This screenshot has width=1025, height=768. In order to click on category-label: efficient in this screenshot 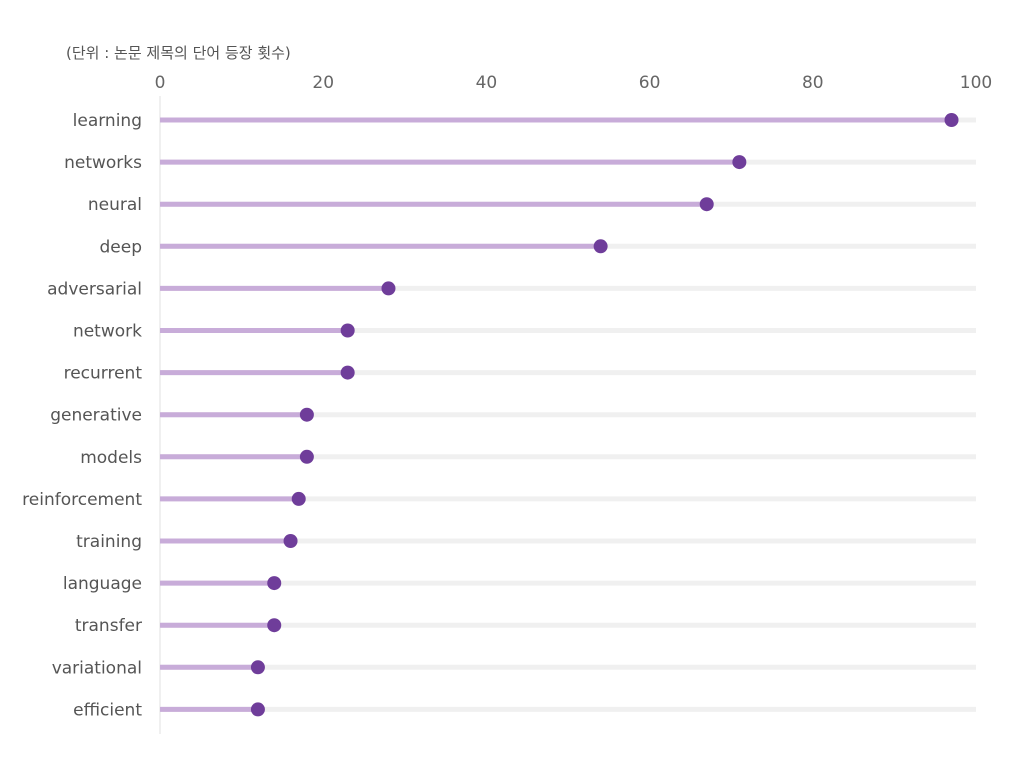, I will do `click(107, 710)`.